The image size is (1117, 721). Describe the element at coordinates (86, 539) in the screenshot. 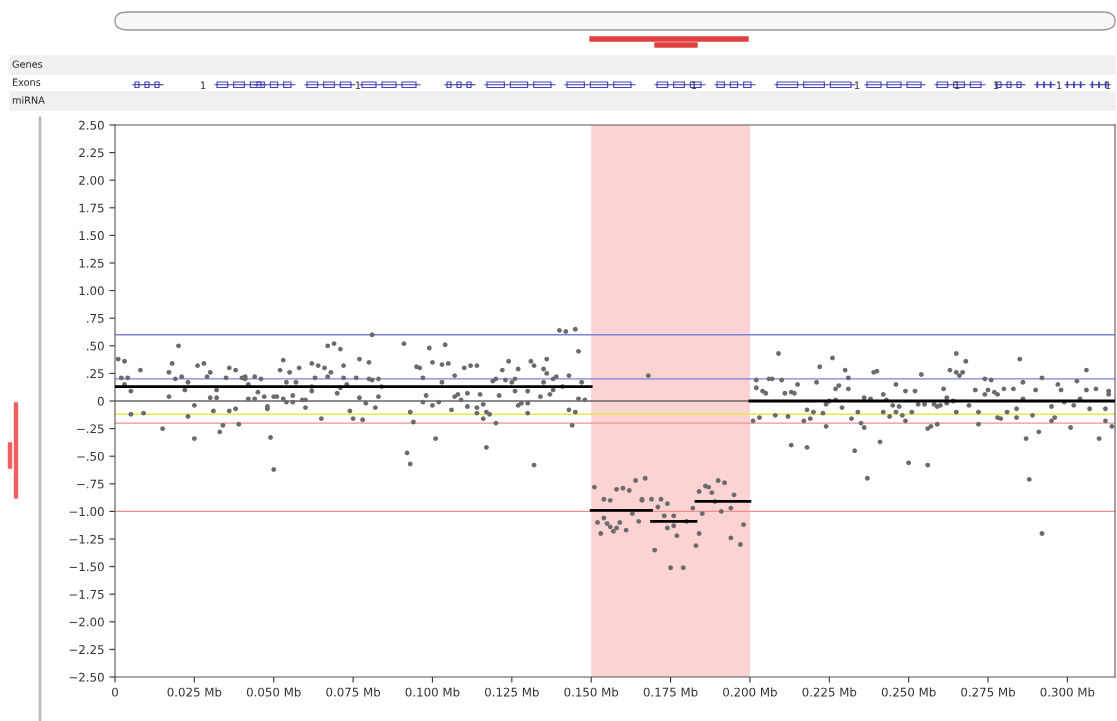

I see `y-tick-label: −1.25` at that location.